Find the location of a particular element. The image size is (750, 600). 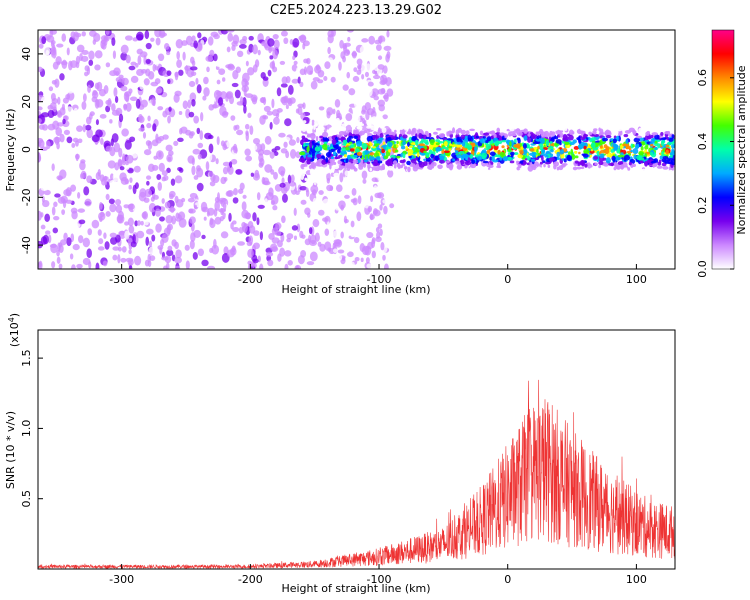

x-tick-label: -300 is located at coordinates (121, 279).